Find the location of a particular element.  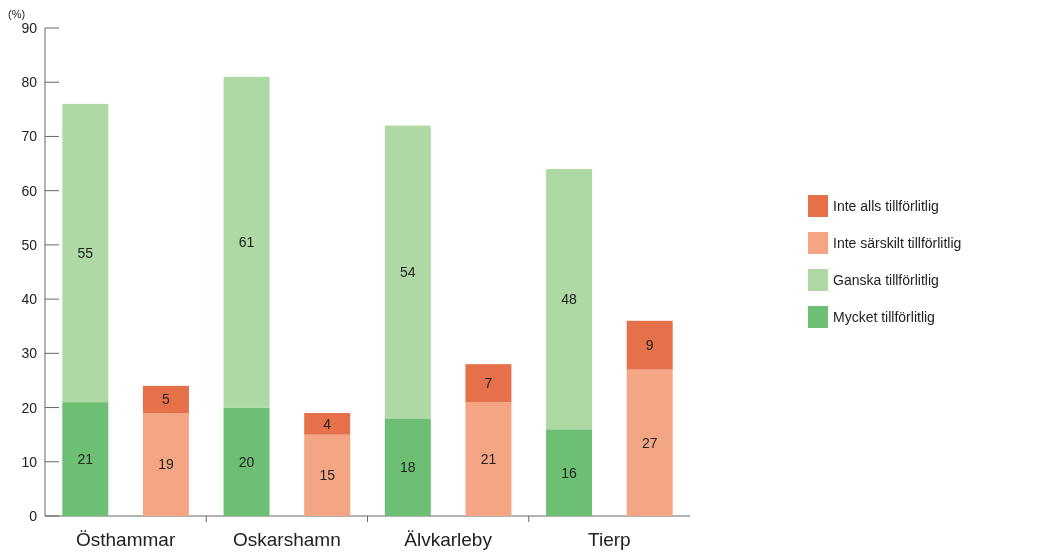

x-tick-label: Älvkarleby is located at coordinates (448, 539).